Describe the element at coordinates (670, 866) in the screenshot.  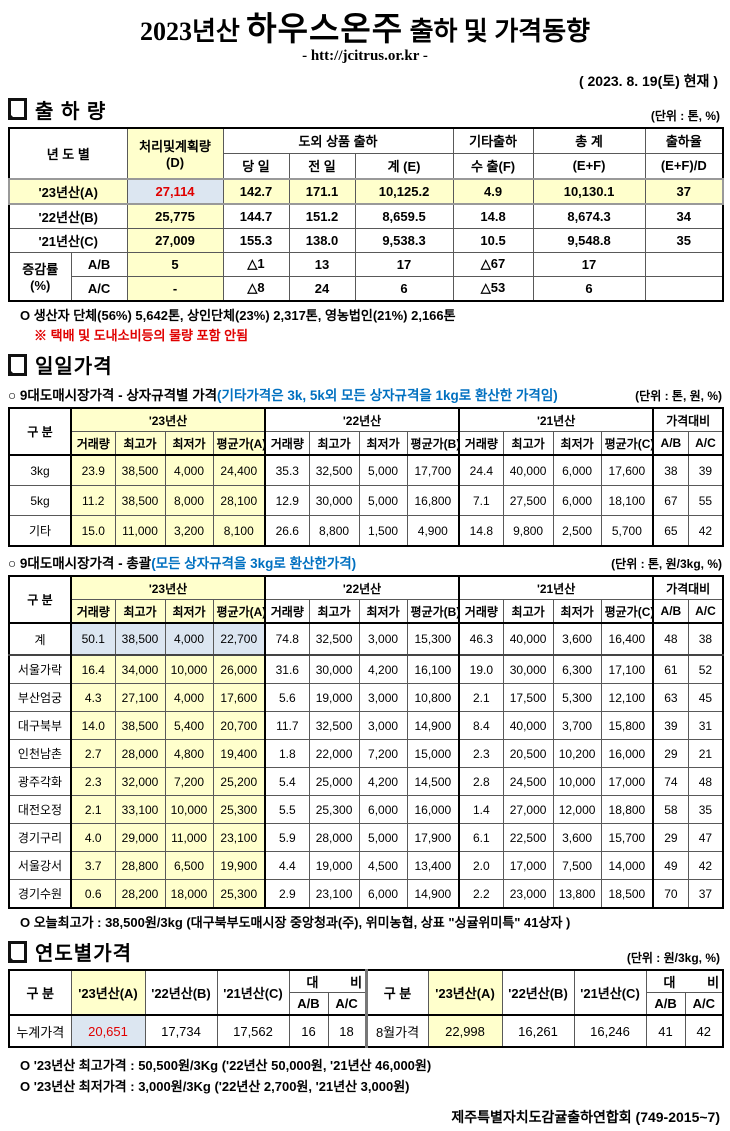
I see `cell: 49` at that location.